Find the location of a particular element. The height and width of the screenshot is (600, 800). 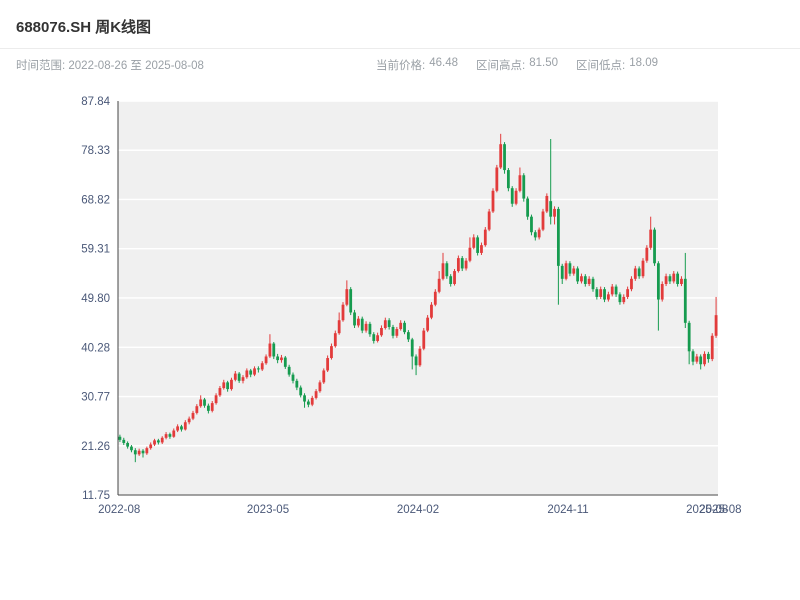

x-tick-label: 2023-05 is located at coordinates (268, 510).